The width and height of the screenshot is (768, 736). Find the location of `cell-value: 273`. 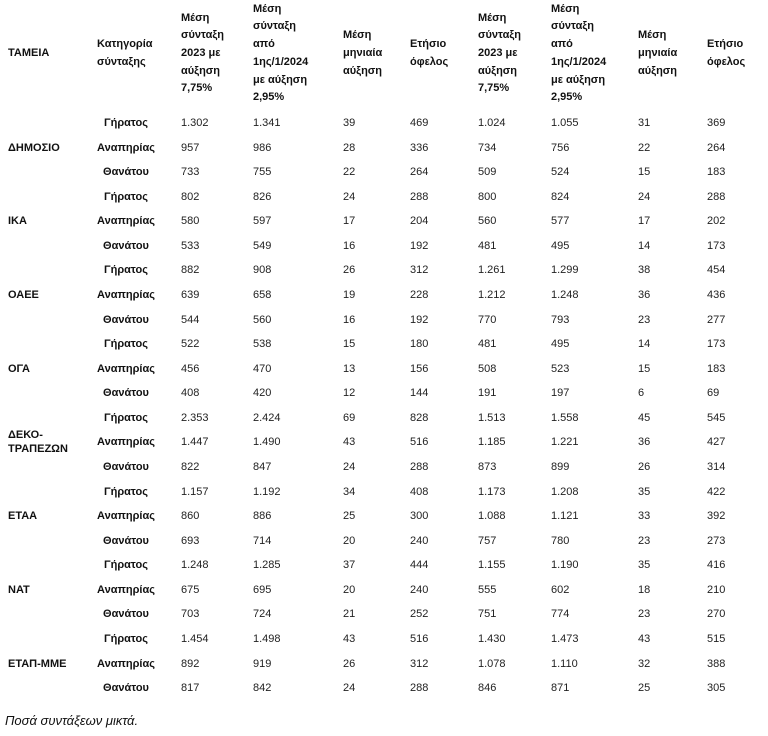

cell-value: 273 is located at coordinates (716, 540).